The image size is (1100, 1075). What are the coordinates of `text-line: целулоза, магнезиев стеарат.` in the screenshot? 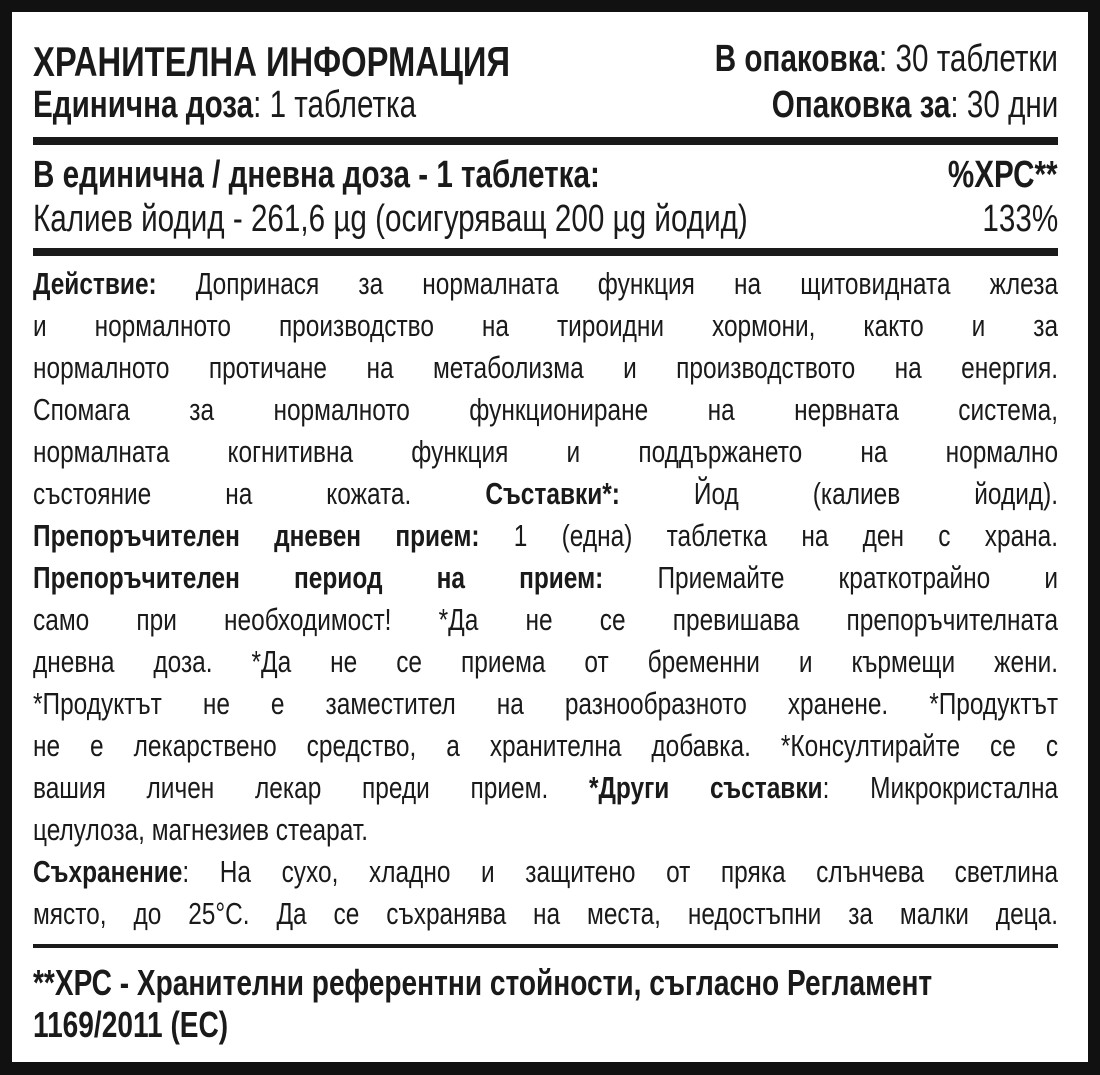 It's located at (545, 830).